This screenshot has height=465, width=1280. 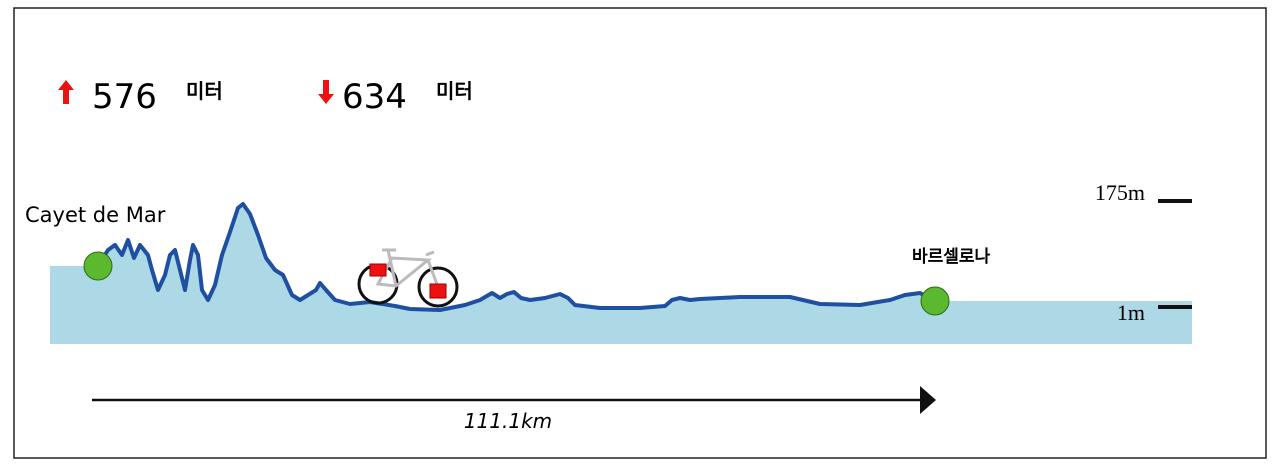 What do you see at coordinates (98, 266) in the screenshot?
I see `start-point` at bounding box center [98, 266].